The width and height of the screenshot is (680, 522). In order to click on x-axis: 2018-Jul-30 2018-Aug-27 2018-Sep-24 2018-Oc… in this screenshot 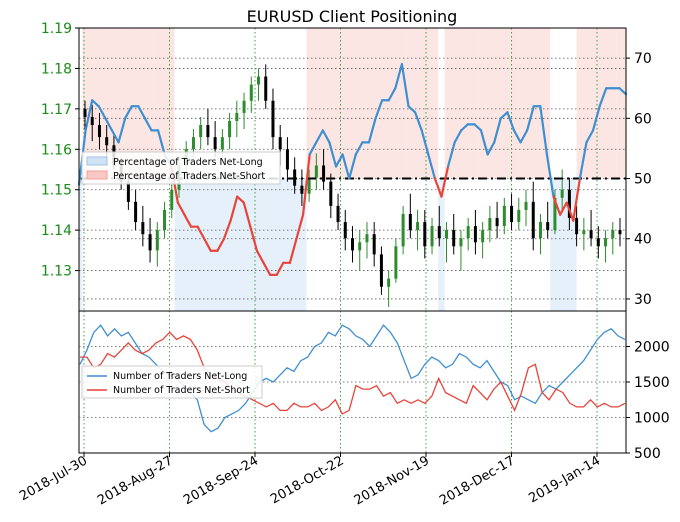, I will do `click(310, 481)`.